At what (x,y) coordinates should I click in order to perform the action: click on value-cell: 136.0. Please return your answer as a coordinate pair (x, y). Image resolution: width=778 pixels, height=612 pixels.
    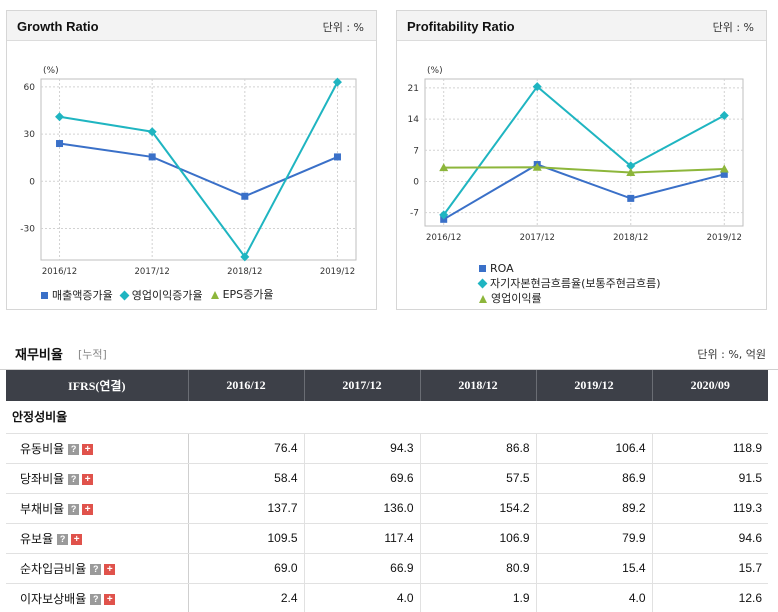
    Looking at the image, I should click on (362, 508).